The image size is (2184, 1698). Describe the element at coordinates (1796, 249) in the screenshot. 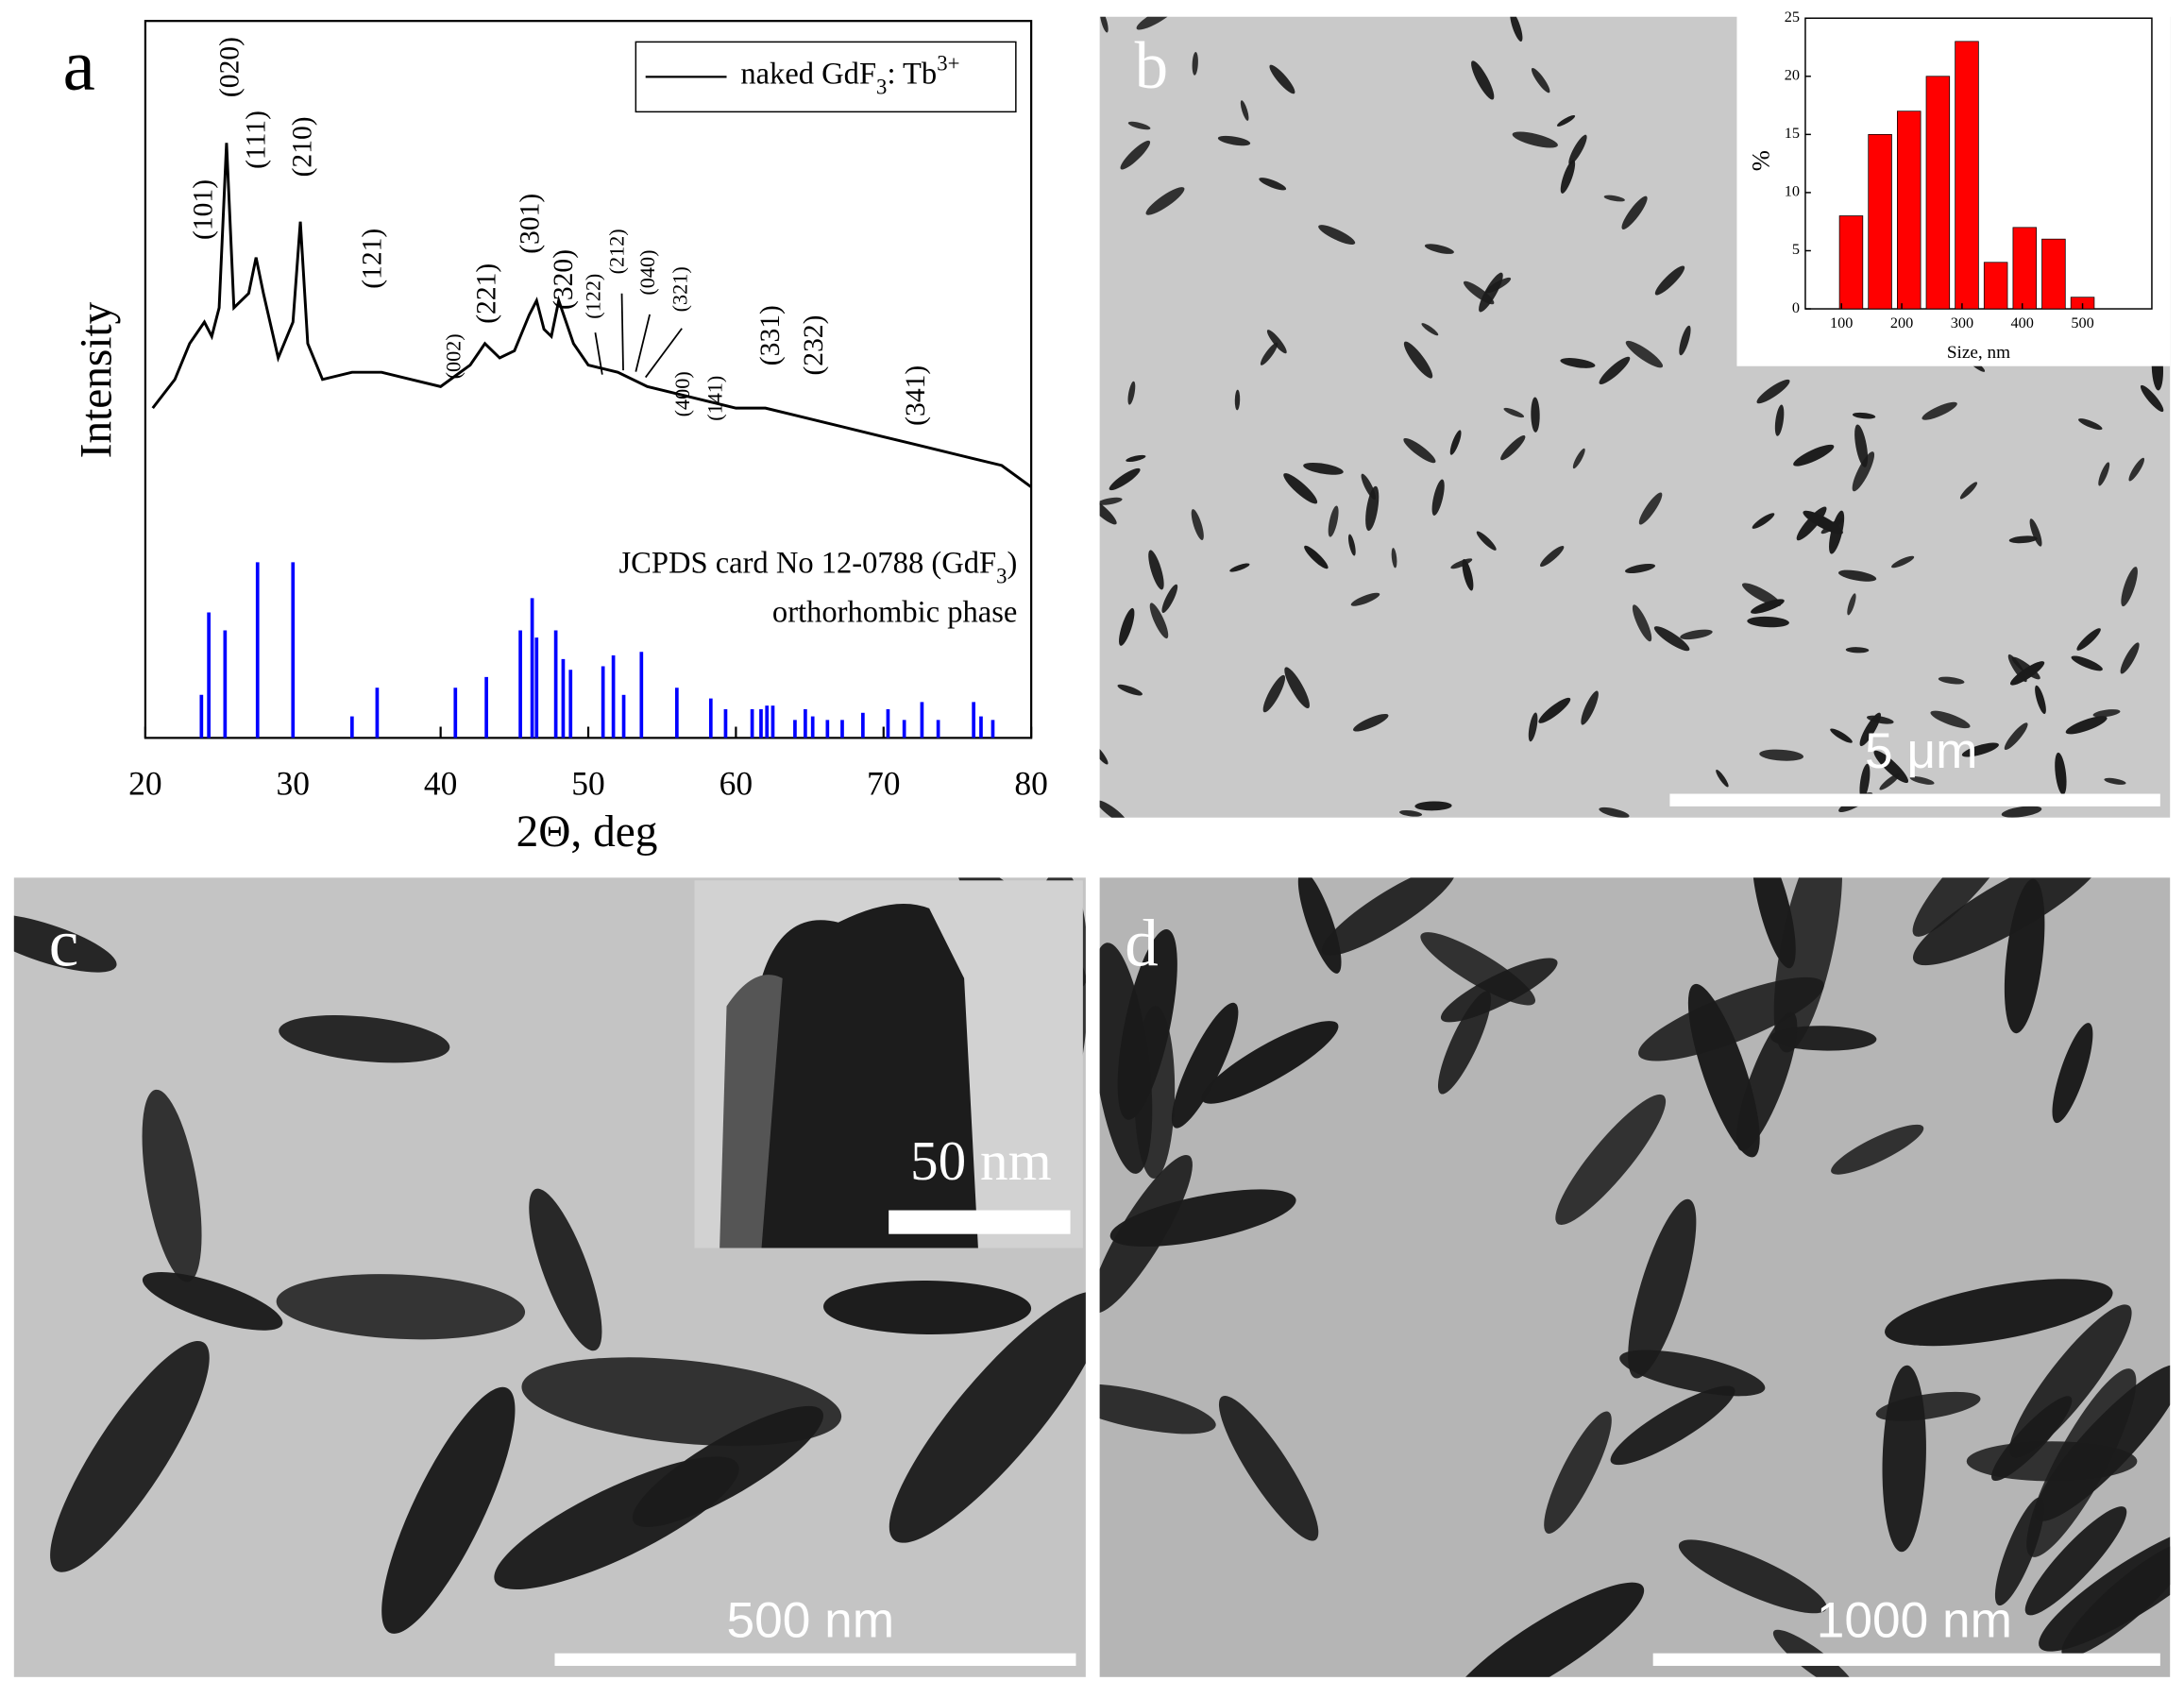

I see `y-tick-label: 5` at that location.